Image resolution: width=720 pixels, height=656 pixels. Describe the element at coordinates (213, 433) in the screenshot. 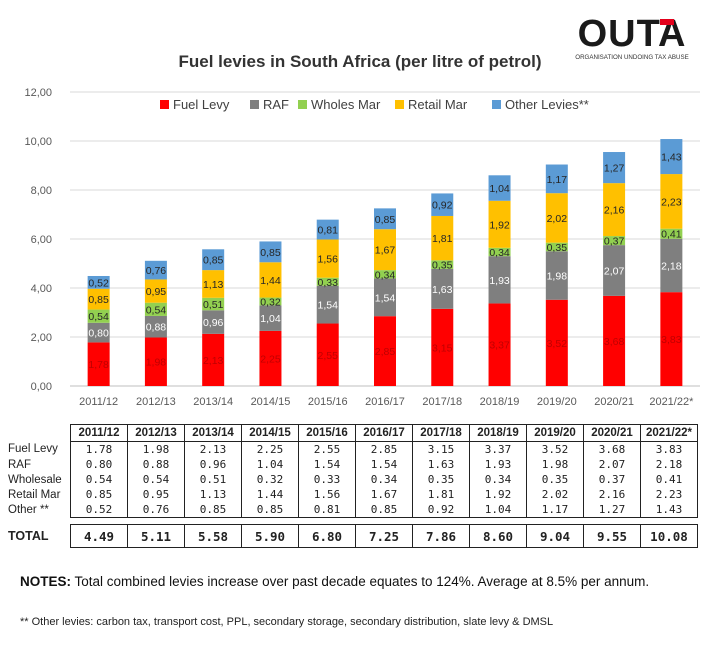

I see `table-header-cell: 2013/14` at that location.